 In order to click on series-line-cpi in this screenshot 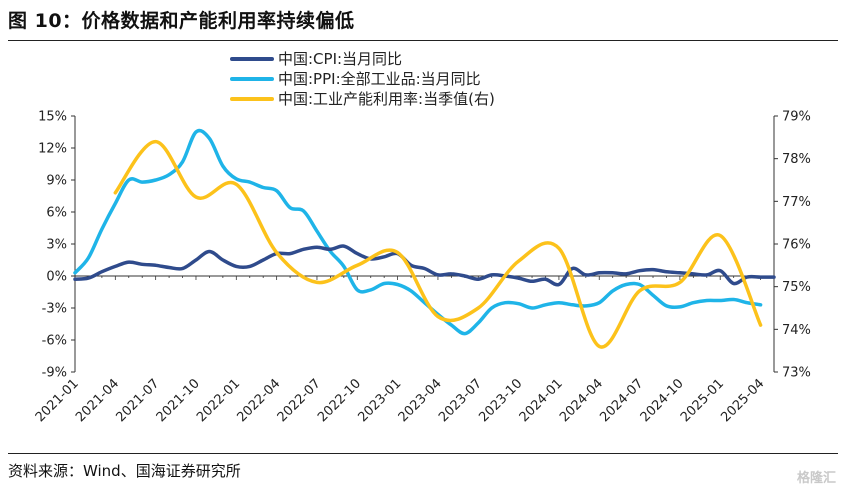, I will do `click(424, 265)`.